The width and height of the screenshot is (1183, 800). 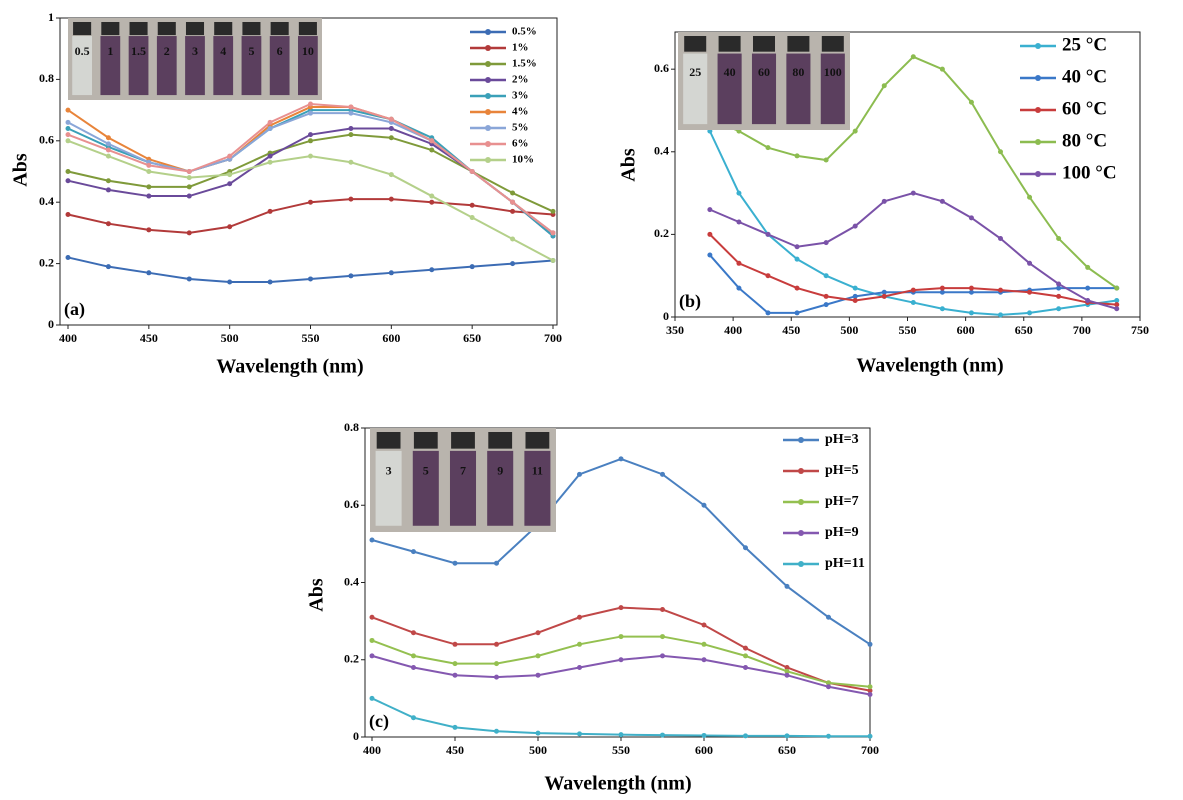 What do you see at coordinates (351, 504) in the screenshot?
I see `y-tick-label: 0.6` at bounding box center [351, 504].